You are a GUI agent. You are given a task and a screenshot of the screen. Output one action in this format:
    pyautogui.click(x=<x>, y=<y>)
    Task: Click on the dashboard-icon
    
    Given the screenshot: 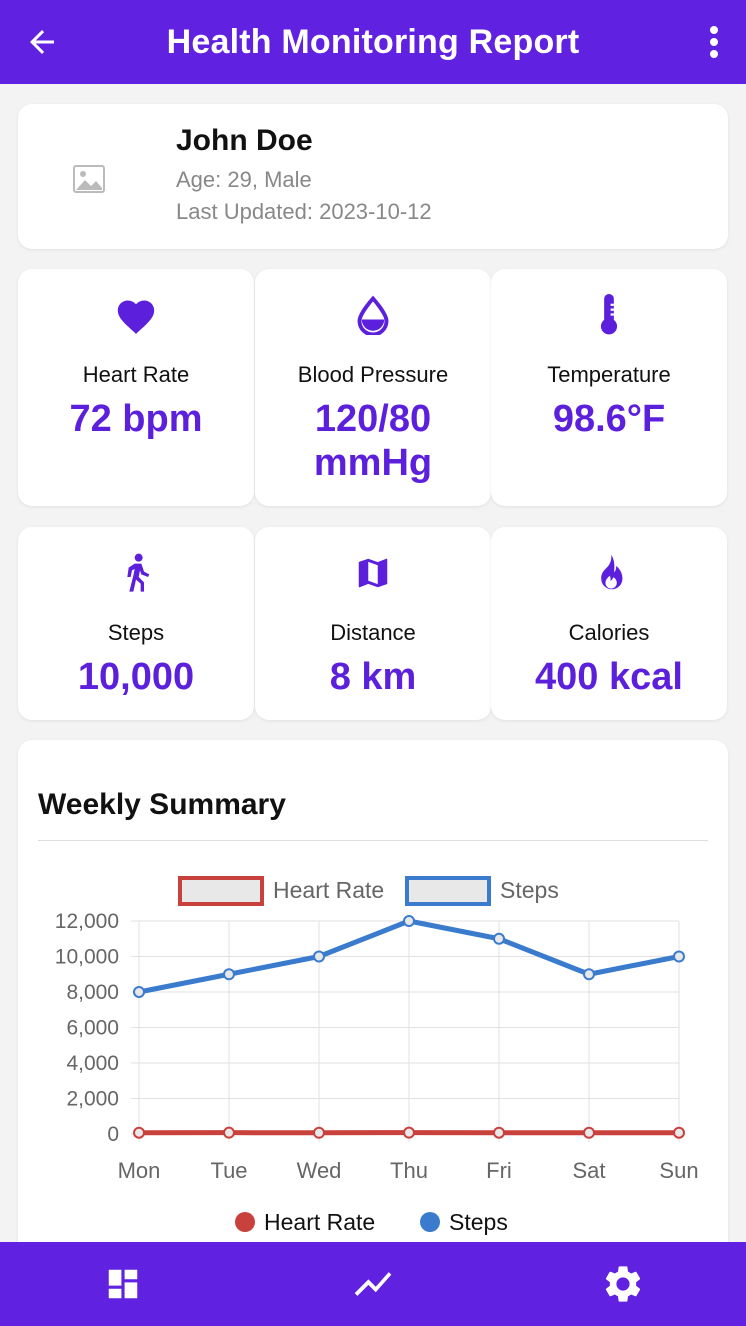 What is the action you would take?
    pyautogui.click(x=123, y=1284)
    